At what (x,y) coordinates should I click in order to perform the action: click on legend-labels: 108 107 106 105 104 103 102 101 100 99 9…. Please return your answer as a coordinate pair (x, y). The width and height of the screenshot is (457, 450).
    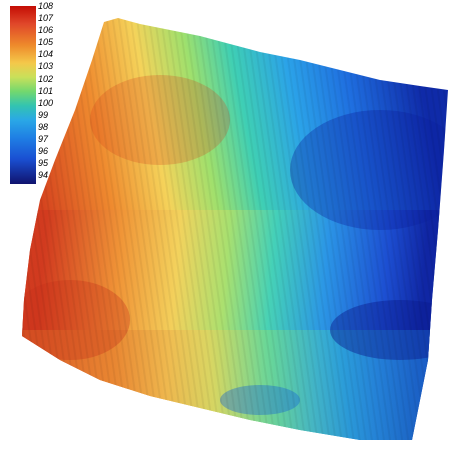
    Looking at the image, I should click on (45, 90).